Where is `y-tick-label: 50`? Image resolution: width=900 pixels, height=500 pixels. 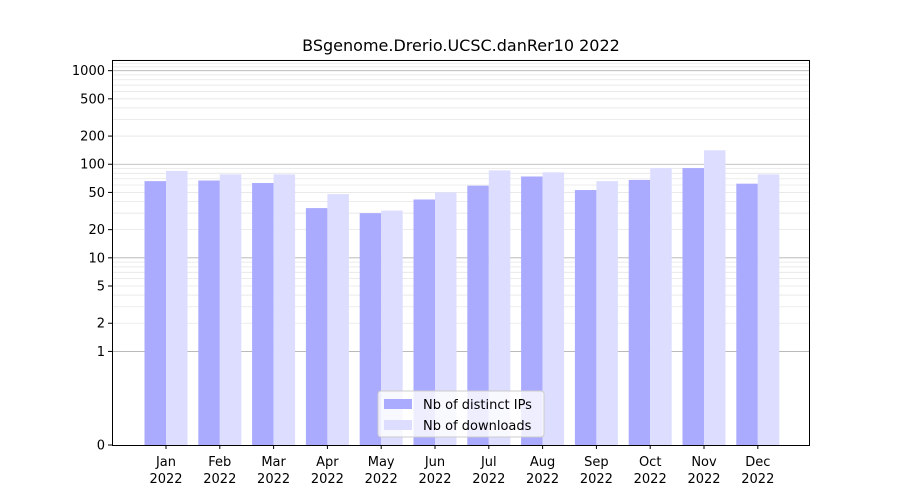
y-tick-label: 50 is located at coordinates (96, 193).